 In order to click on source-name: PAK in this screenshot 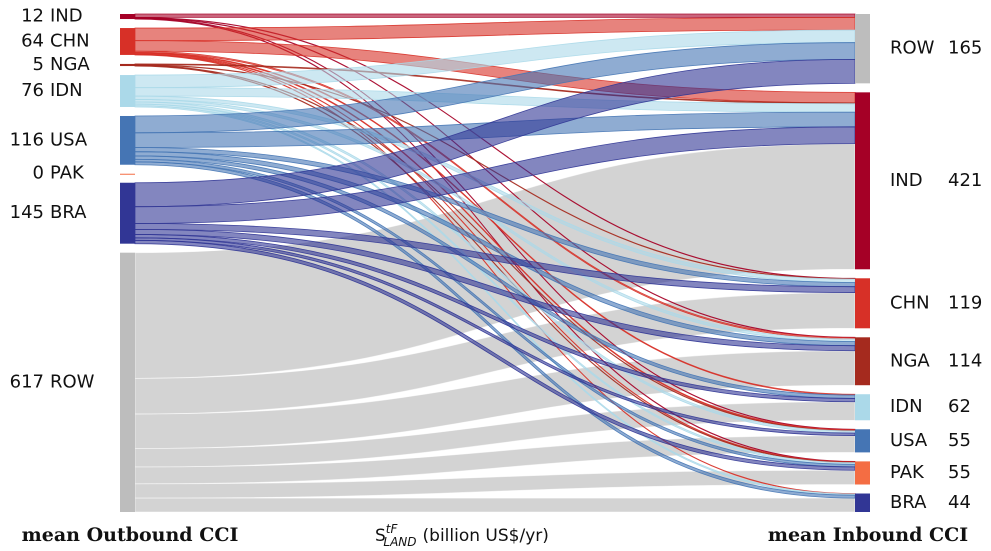, I will do `click(67, 173)`.